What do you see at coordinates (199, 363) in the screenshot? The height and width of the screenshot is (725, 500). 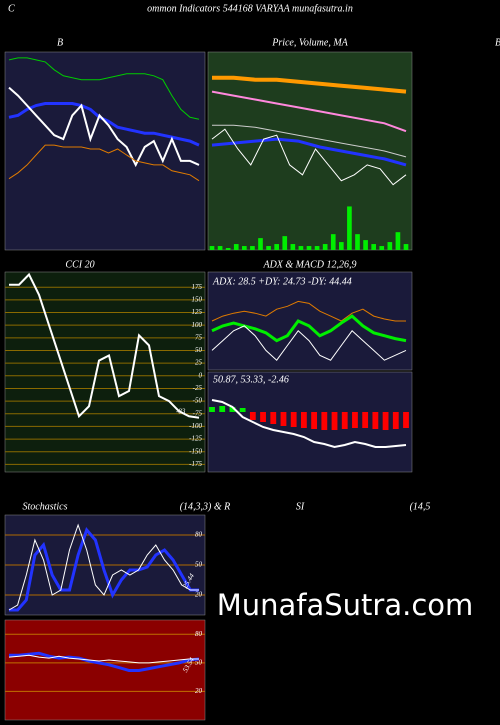 I see `y-tick-label: 25` at bounding box center [199, 363].